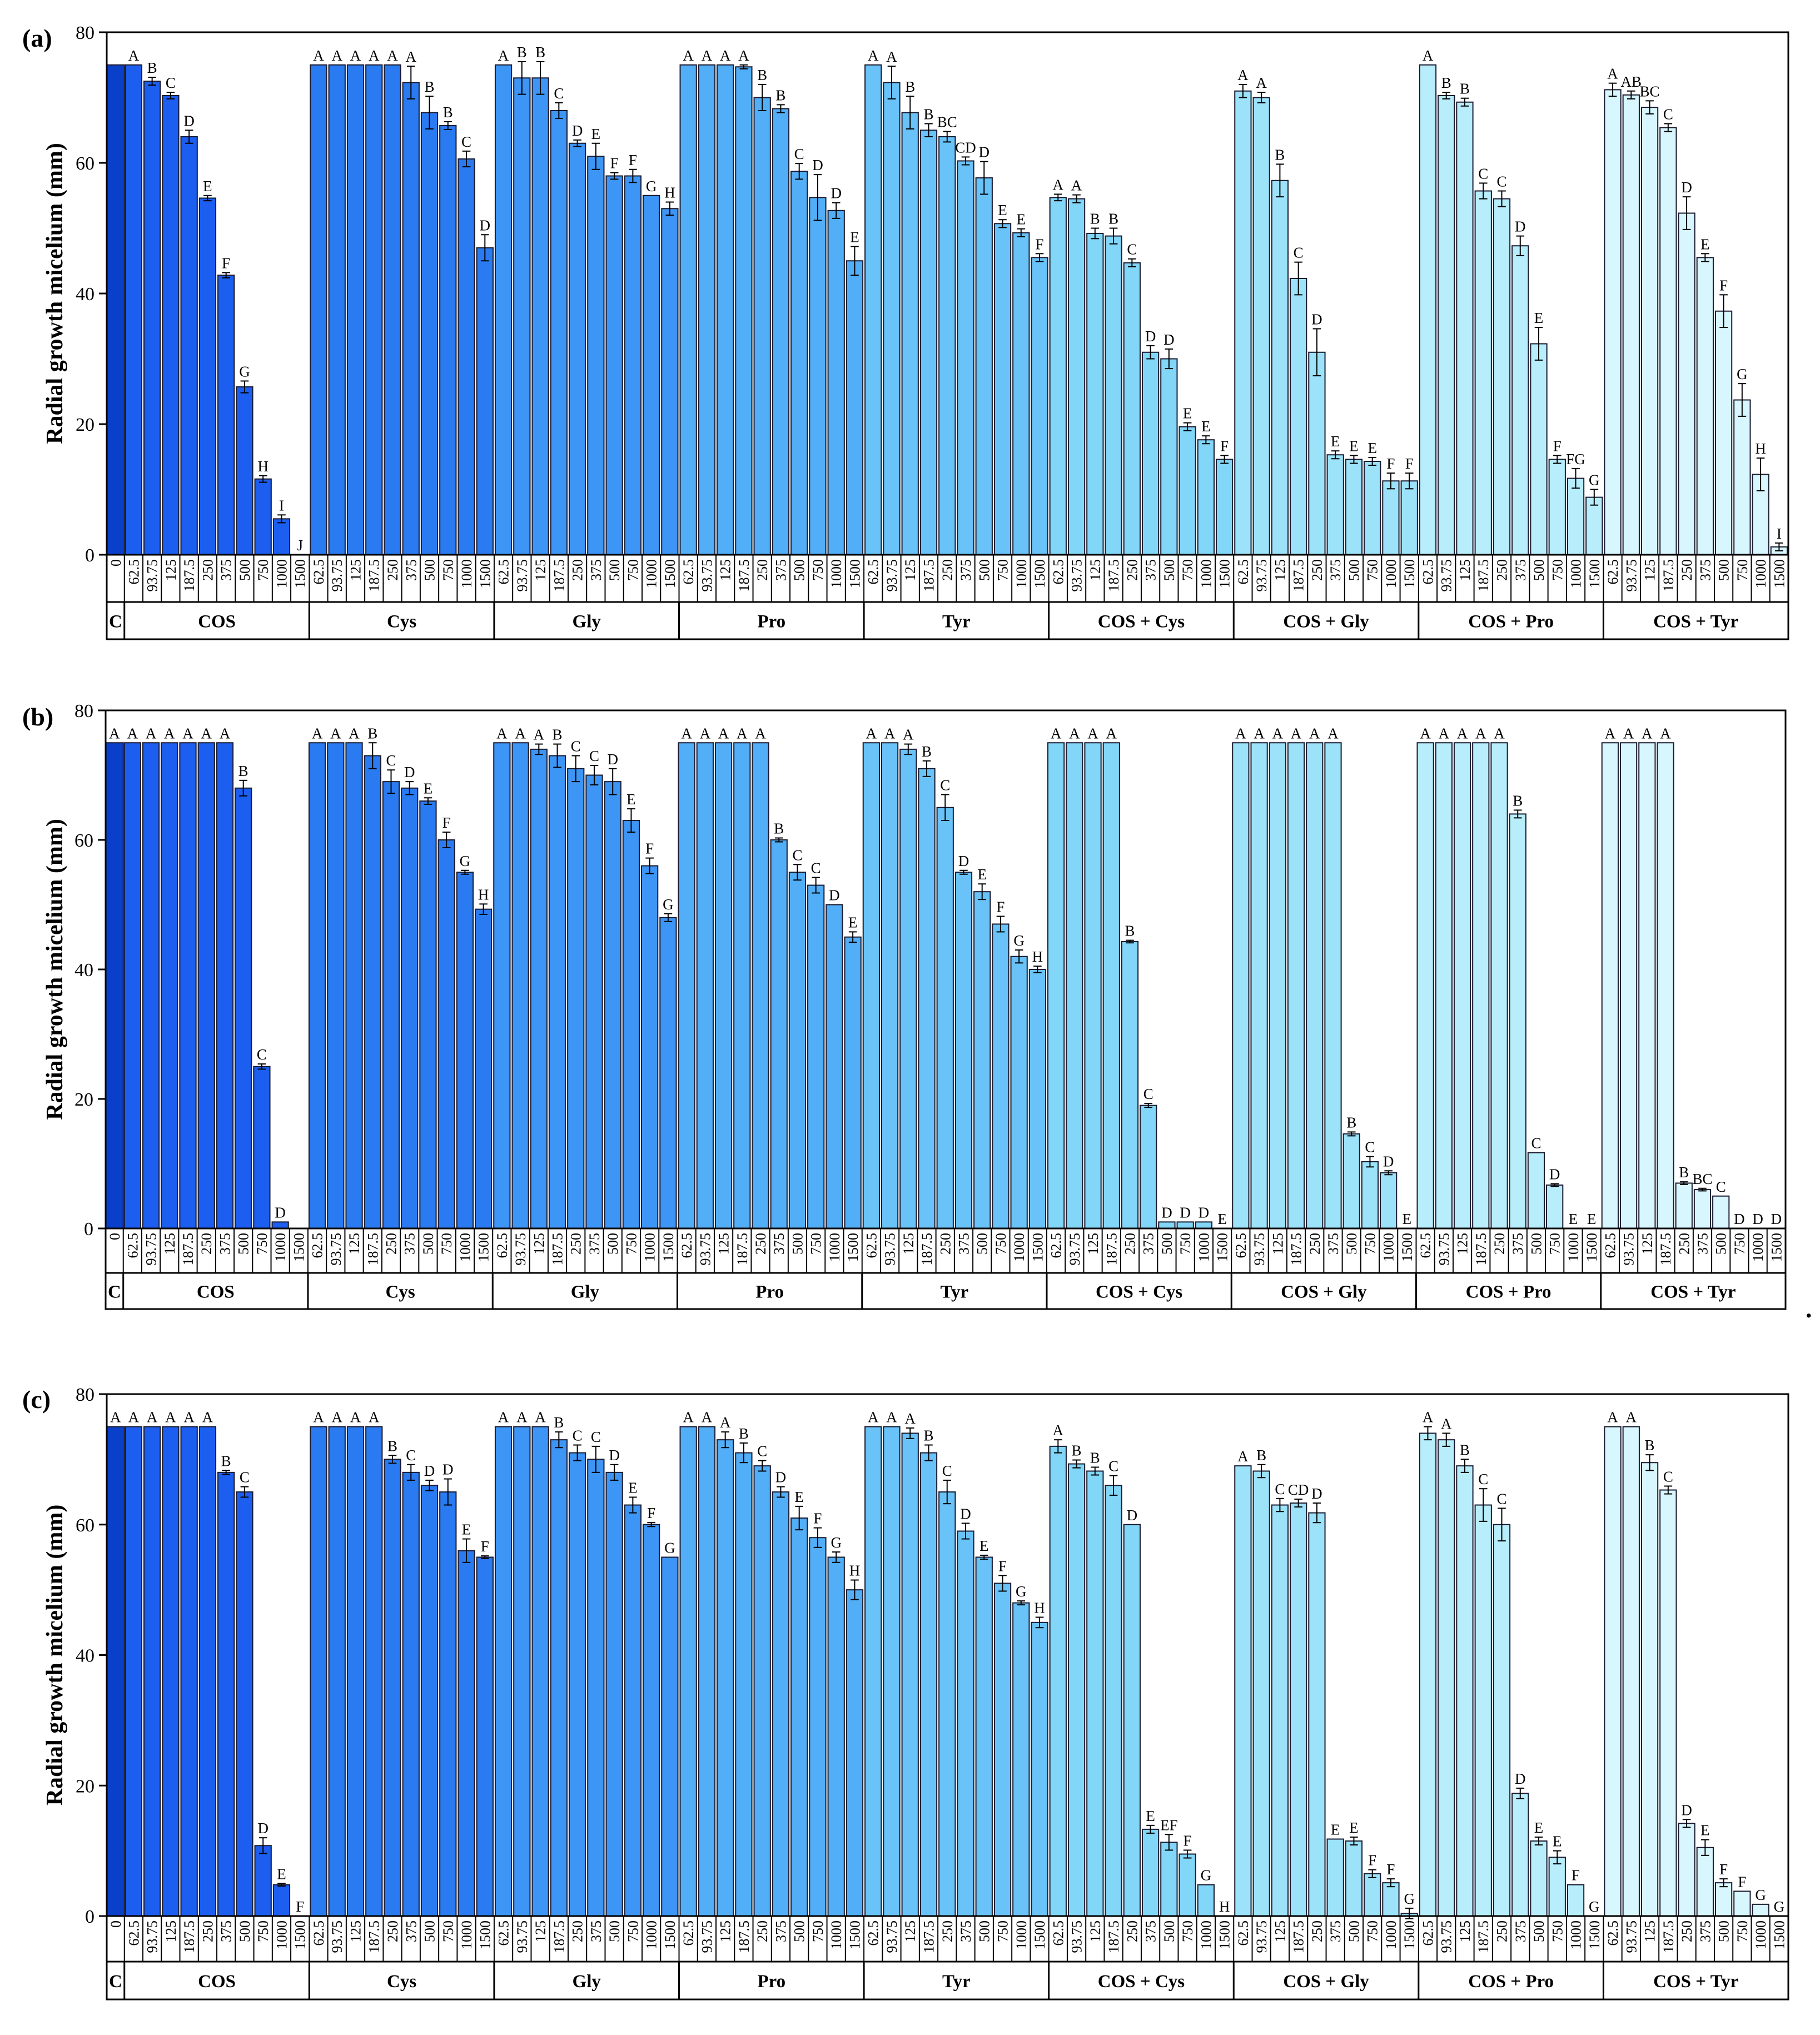 This screenshot has height=2035, width=1820. I want to click on x-category-label: 250, so click(945, 1244).